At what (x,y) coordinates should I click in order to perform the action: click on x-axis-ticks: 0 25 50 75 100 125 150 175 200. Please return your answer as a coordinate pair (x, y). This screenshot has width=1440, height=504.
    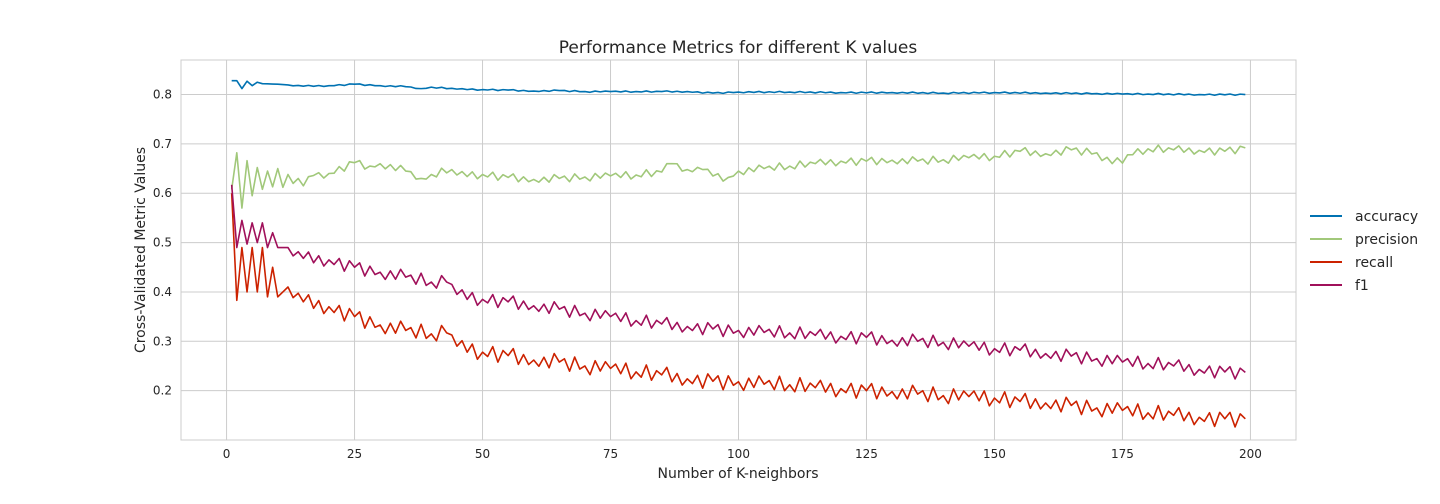
    Looking at the image, I should click on (742, 454).